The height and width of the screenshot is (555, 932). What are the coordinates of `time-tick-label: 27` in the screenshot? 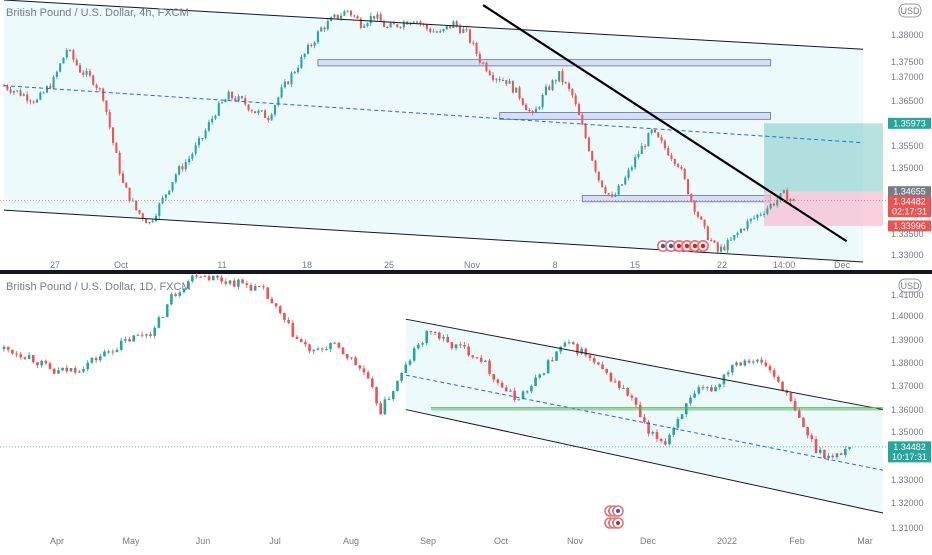 It's located at (55, 265).